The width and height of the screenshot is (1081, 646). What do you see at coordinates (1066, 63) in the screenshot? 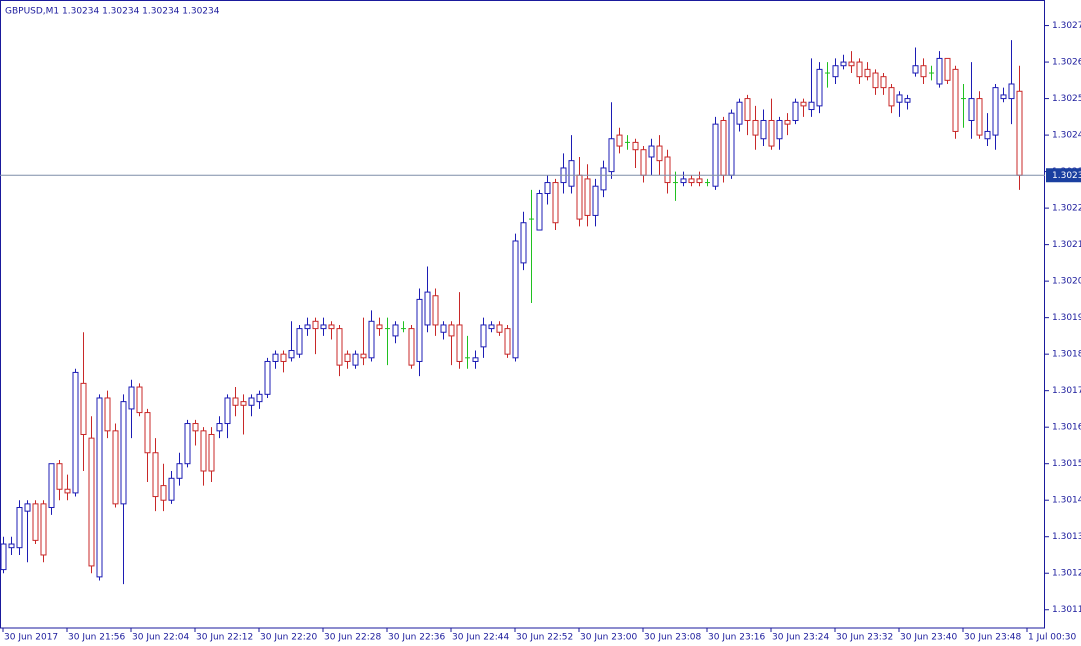
I see `y-tick-label: 1.3026` at bounding box center [1066, 63].